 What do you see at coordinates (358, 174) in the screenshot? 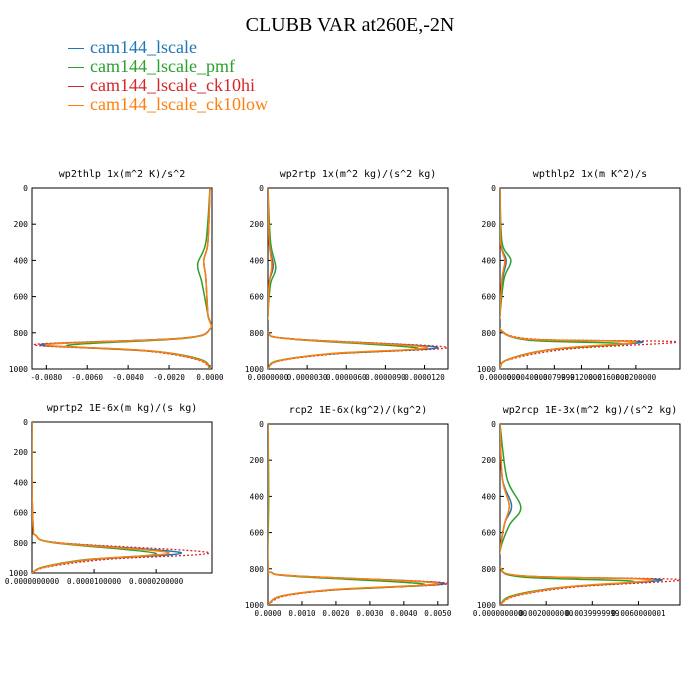
I see `subplot-title: wp2rtp 1x(m^2 kg)/(s^2 kg)` at bounding box center [358, 174].